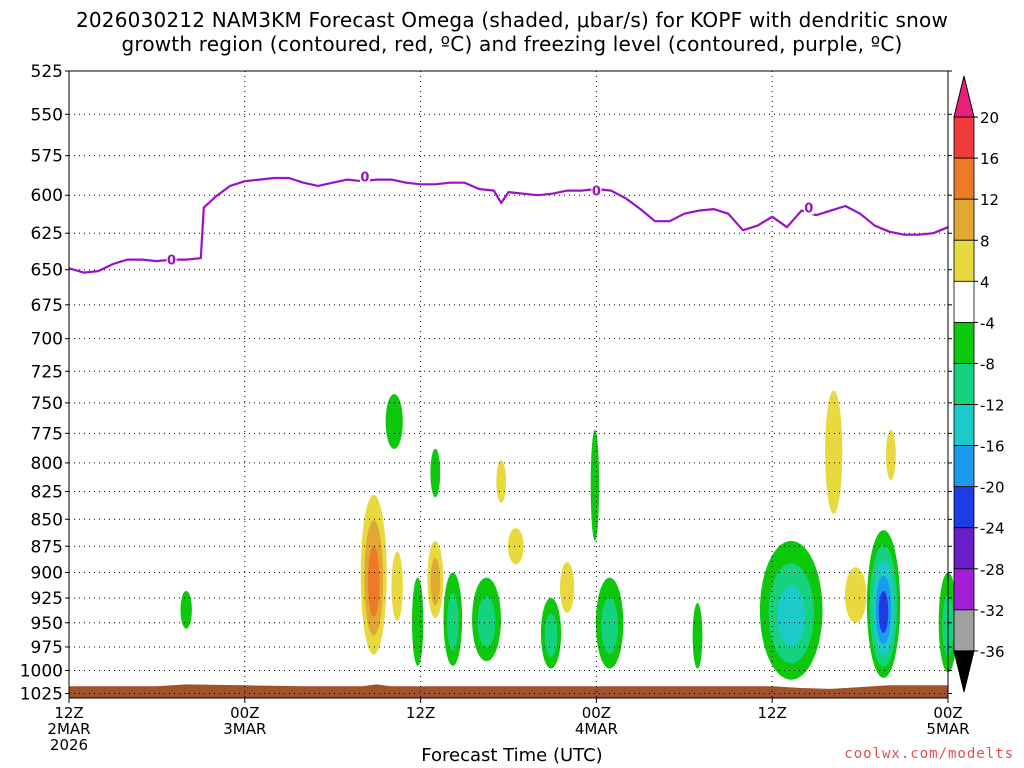 This screenshot has height=768, width=1024. What do you see at coordinates (47, 196) in the screenshot?
I see `y-tick-label-600: 600` at bounding box center [47, 196].